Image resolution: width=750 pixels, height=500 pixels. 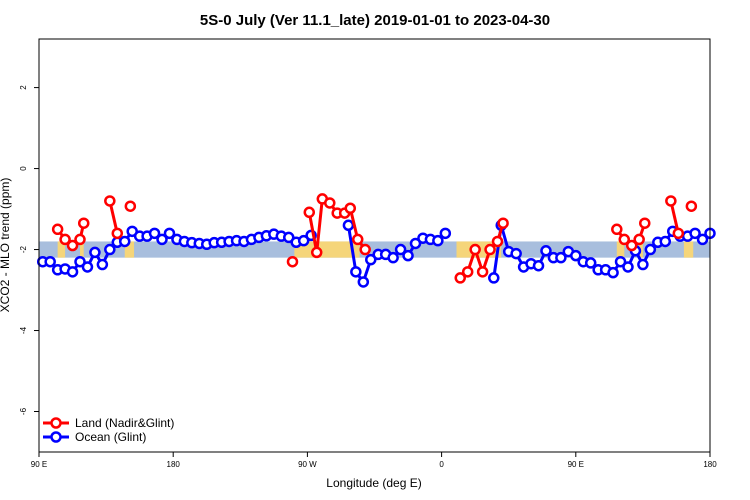 I want to click on y-tick-label-4: -6, so click(x=23, y=411).